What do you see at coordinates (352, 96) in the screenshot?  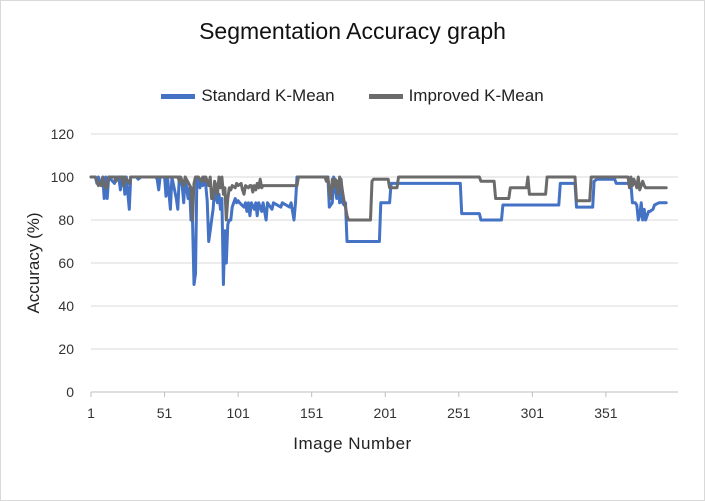 I see `legend: Standard K-Mean Improved K-Mean` at bounding box center [352, 96].